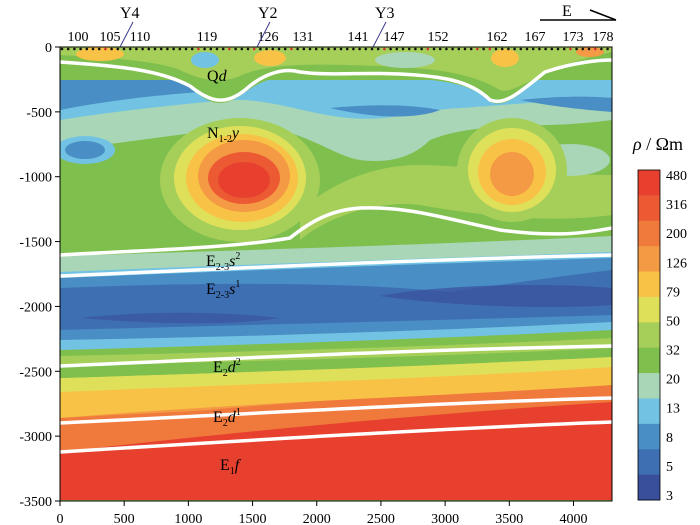 This screenshot has height=525, width=700. What do you see at coordinates (676, 263) in the screenshot?
I see `colorbar-label: 126` at bounding box center [676, 263].